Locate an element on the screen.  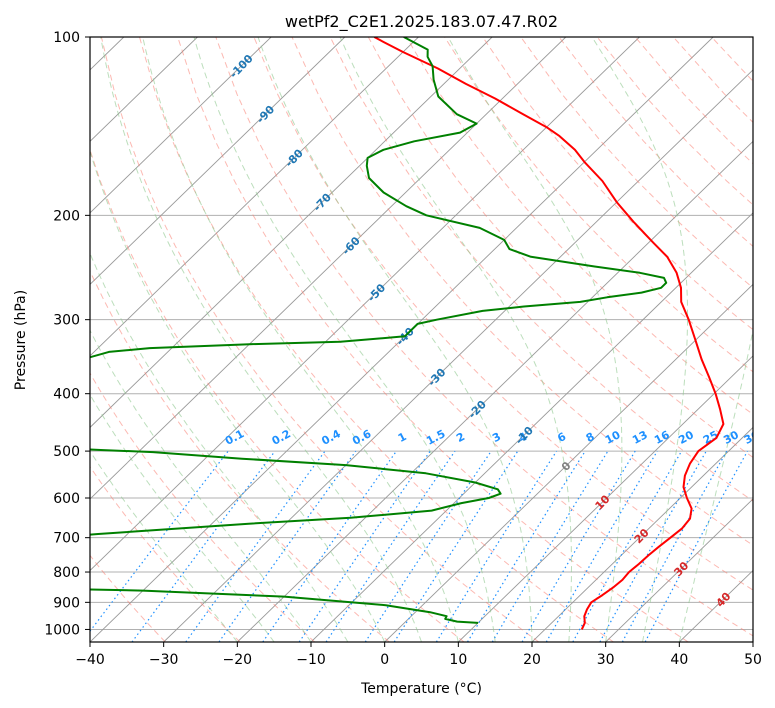
y-tick-label: 200 is located at coordinates (66, 216).